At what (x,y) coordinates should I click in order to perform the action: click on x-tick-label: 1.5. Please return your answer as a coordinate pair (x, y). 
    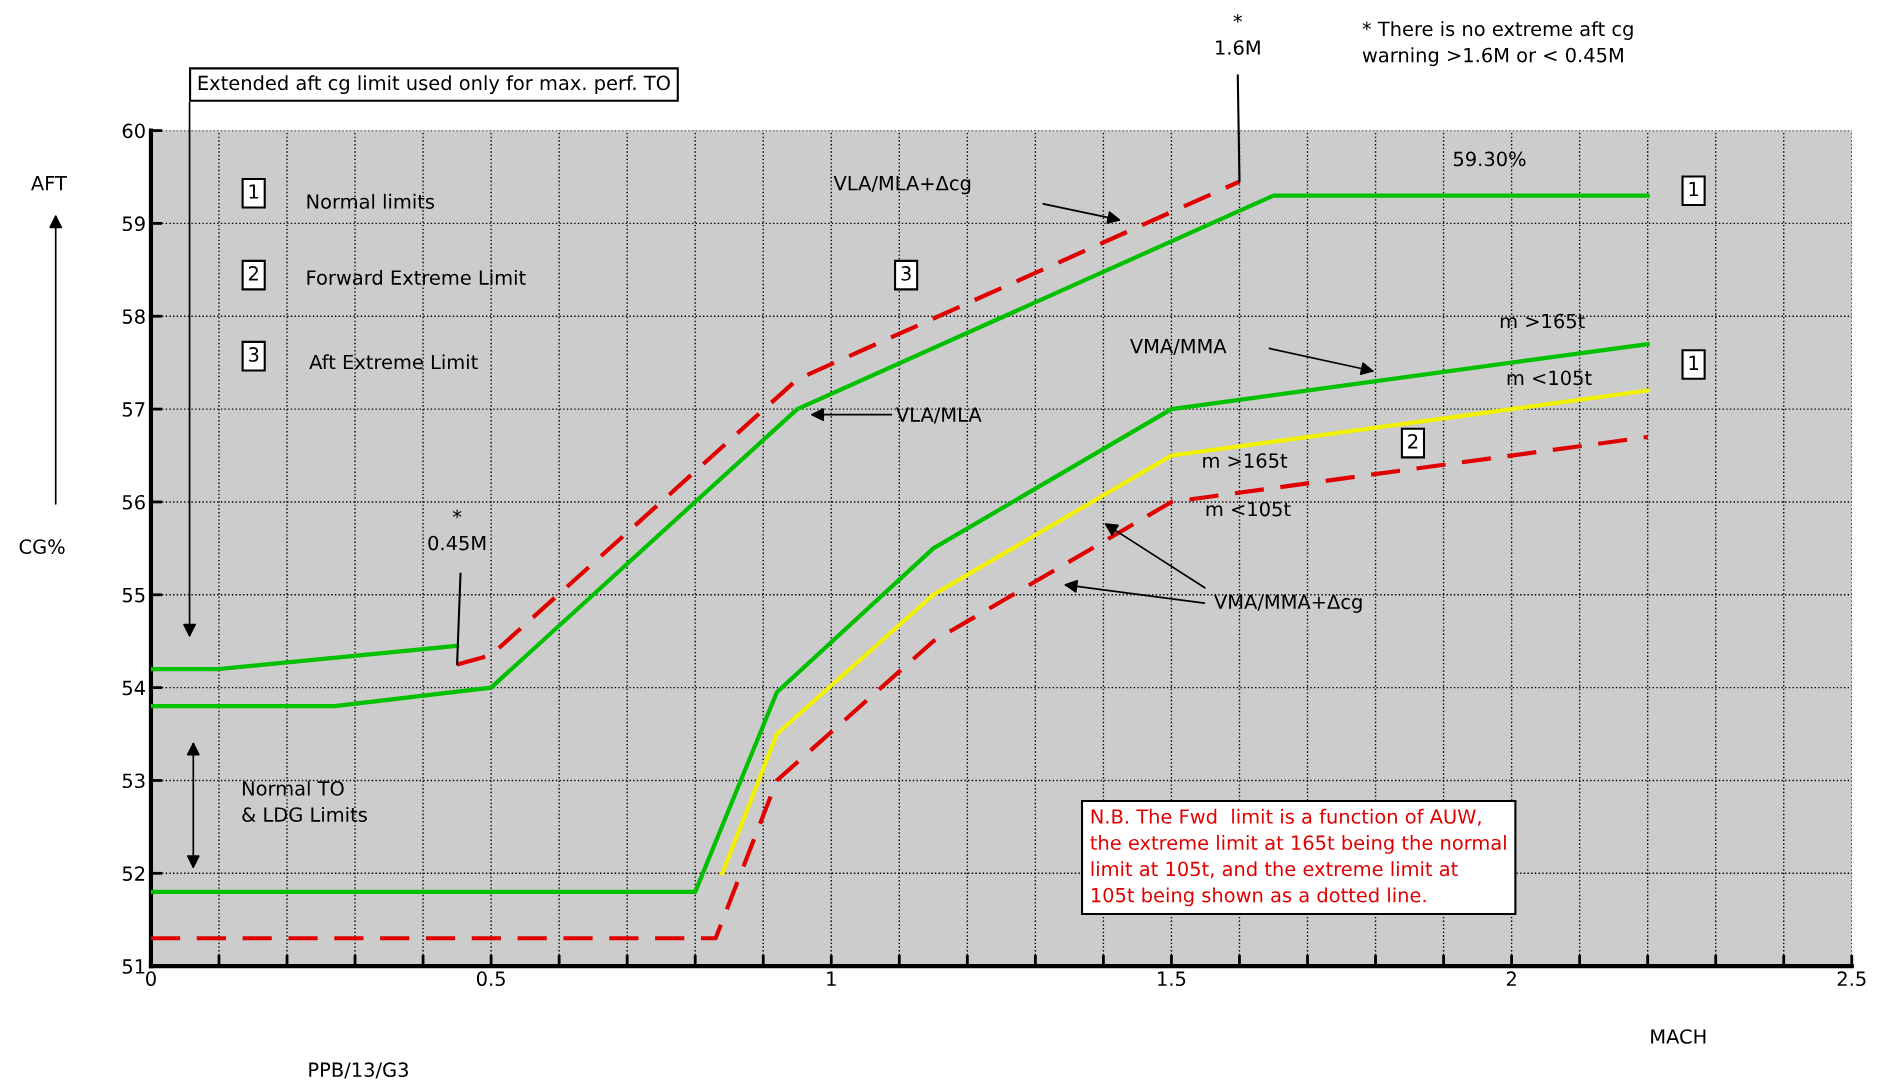
    Looking at the image, I should click on (1172, 979).